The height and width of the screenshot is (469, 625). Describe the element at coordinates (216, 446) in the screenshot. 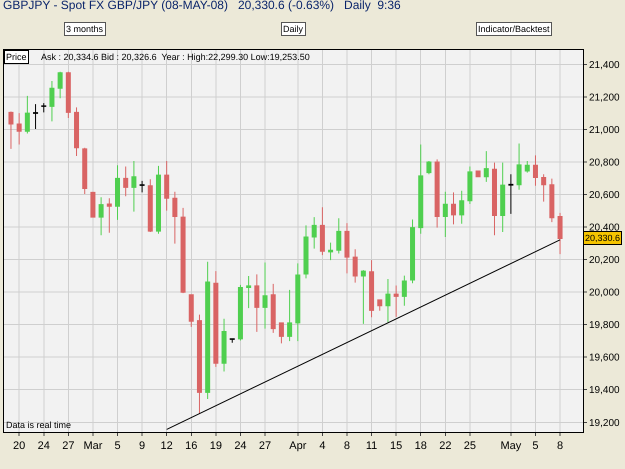

I see `x-tick-label: 19` at that location.